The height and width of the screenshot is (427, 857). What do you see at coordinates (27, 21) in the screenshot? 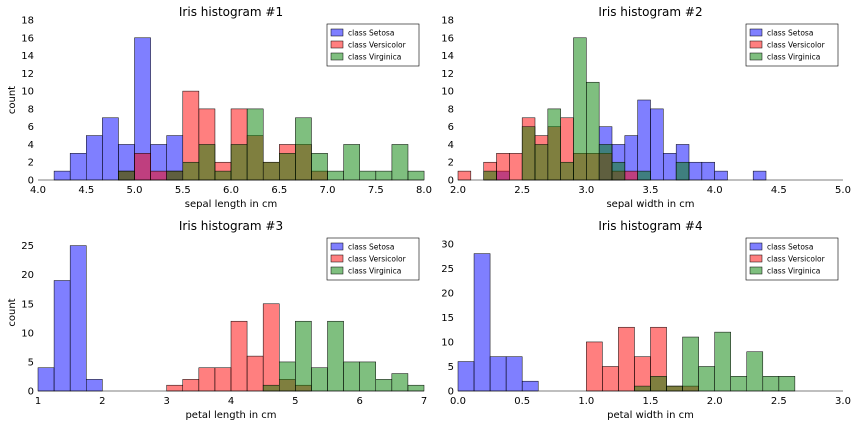
I see `y-tick-label: 18` at bounding box center [27, 21].